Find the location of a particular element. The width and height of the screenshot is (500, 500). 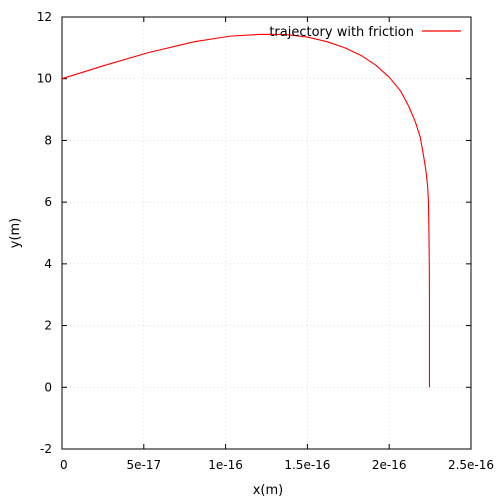

y-tick-label: 8 is located at coordinates (48, 140).